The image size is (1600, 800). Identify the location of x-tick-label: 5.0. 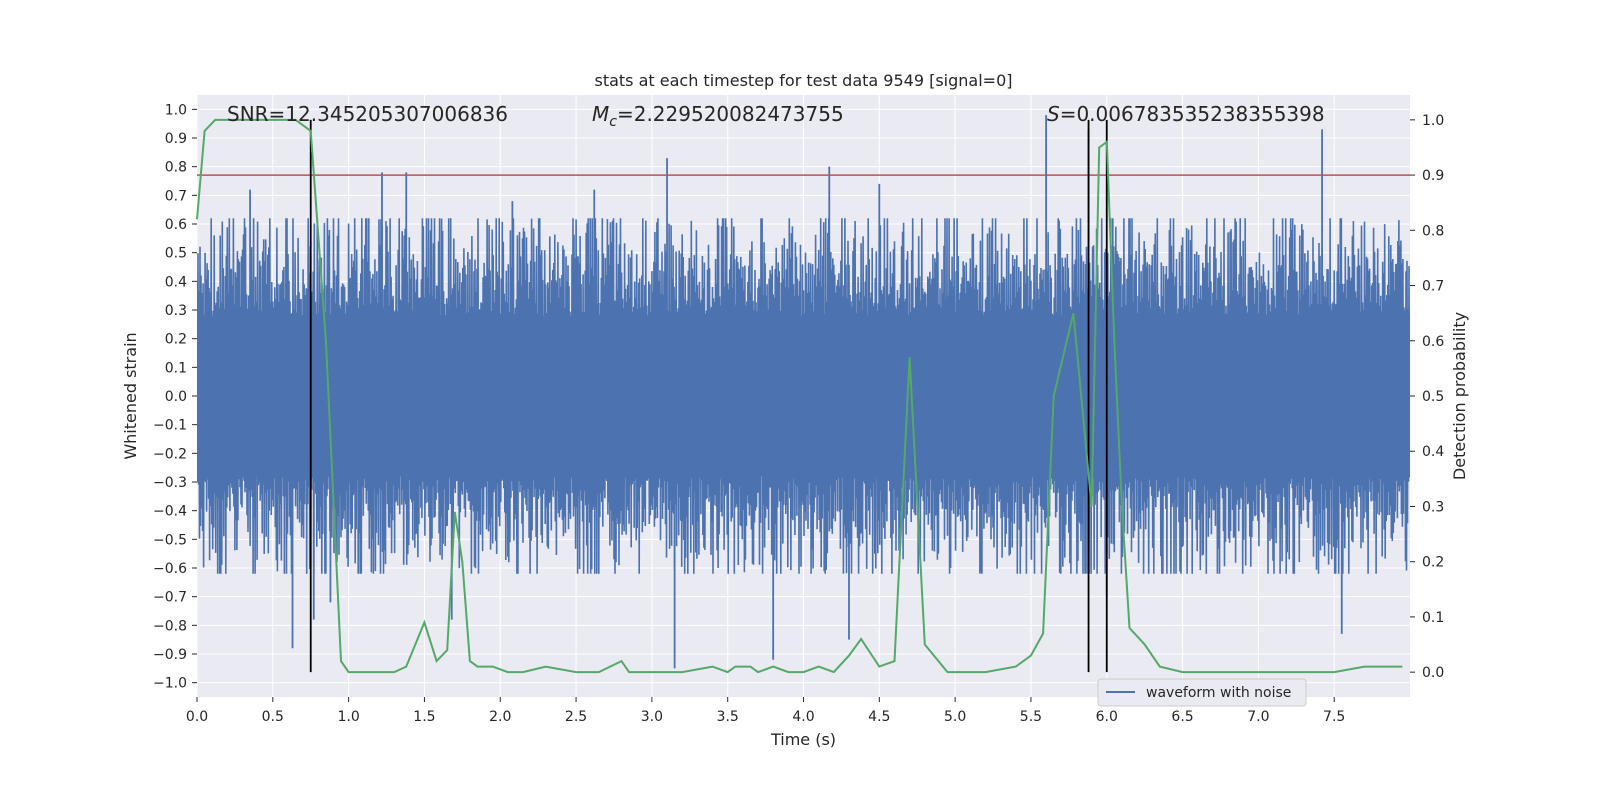
(955, 717).